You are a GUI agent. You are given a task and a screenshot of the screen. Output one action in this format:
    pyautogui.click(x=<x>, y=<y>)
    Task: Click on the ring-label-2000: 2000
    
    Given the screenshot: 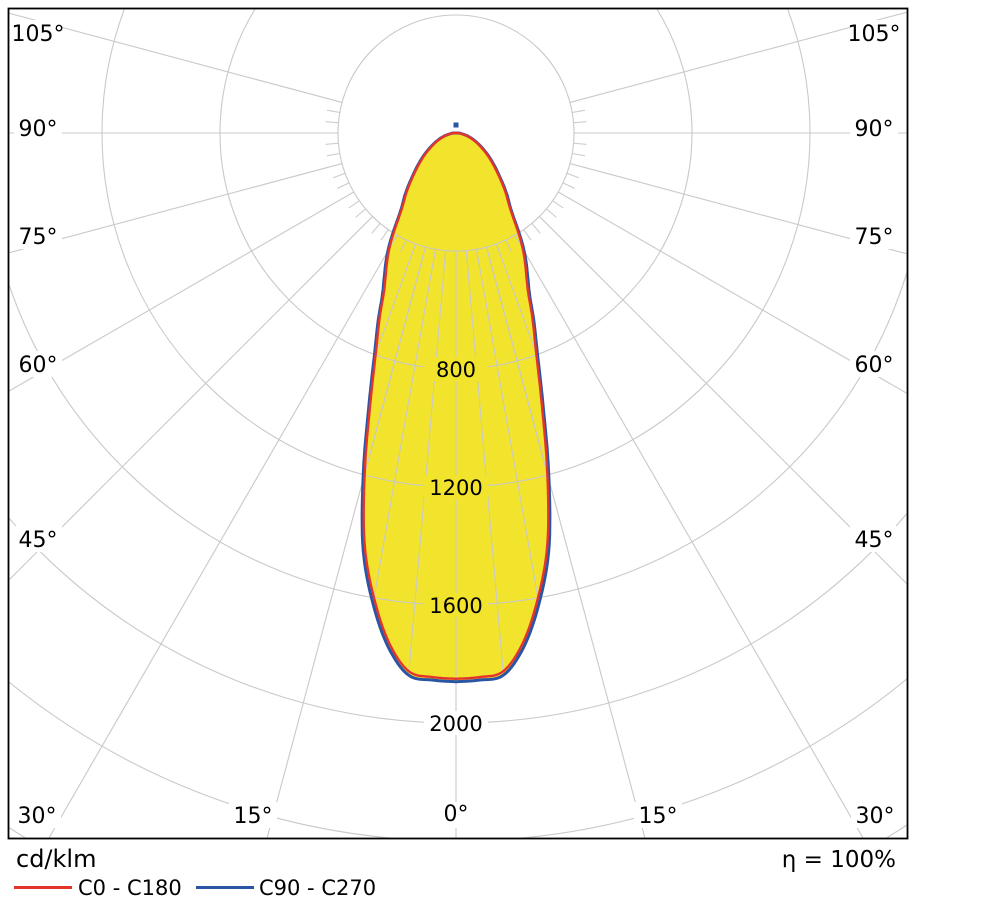 What is the action you would take?
    pyautogui.click(x=455, y=724)
    